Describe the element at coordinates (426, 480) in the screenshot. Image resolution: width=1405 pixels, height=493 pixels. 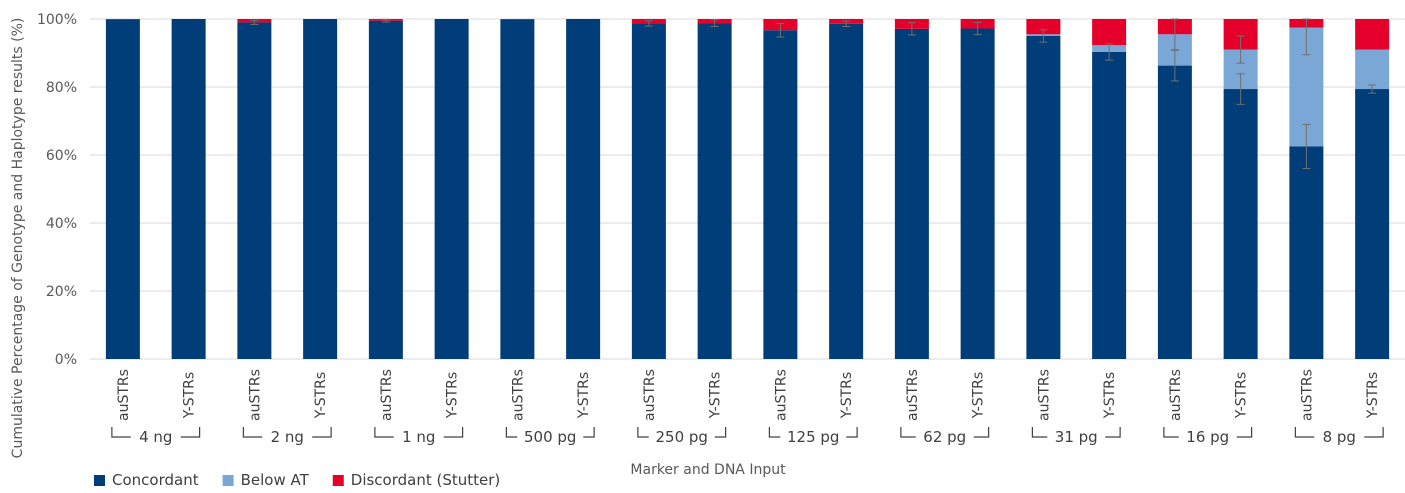
I see `legend-label-discordant-stutter: Discordant (Stutter)` at that location.